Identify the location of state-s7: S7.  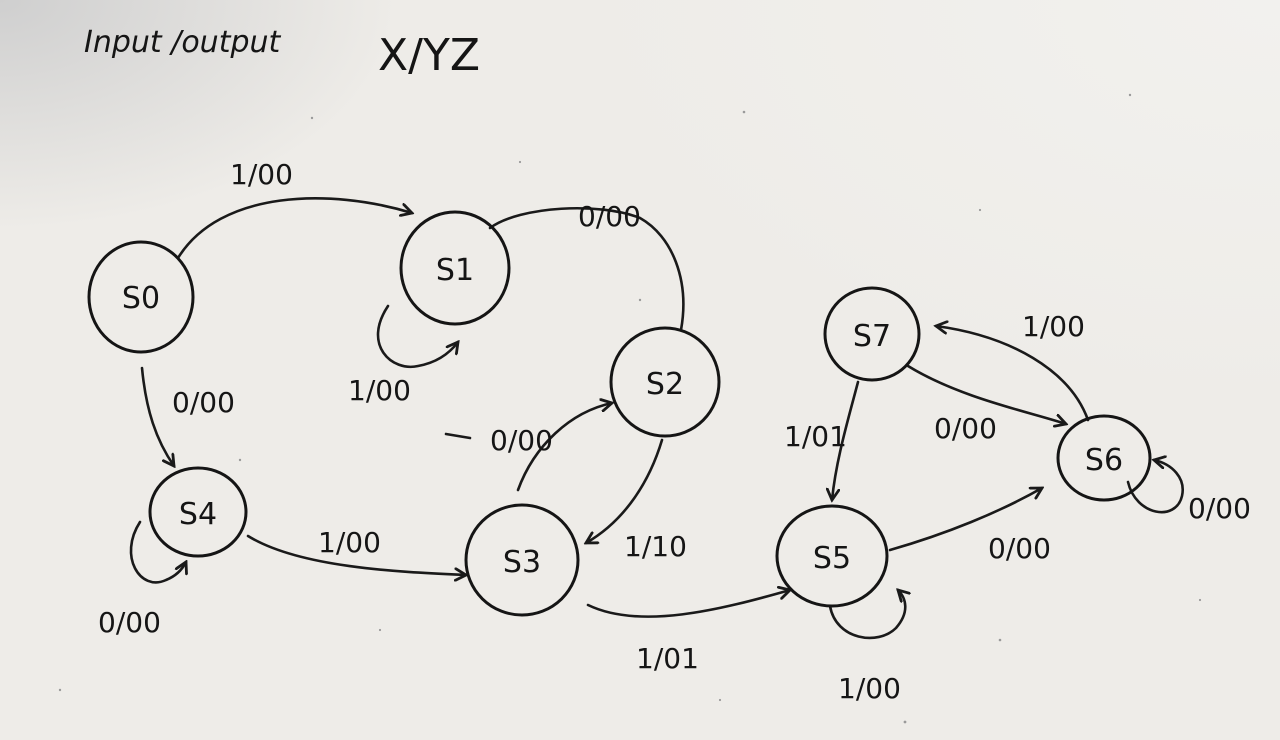
(872, 334).